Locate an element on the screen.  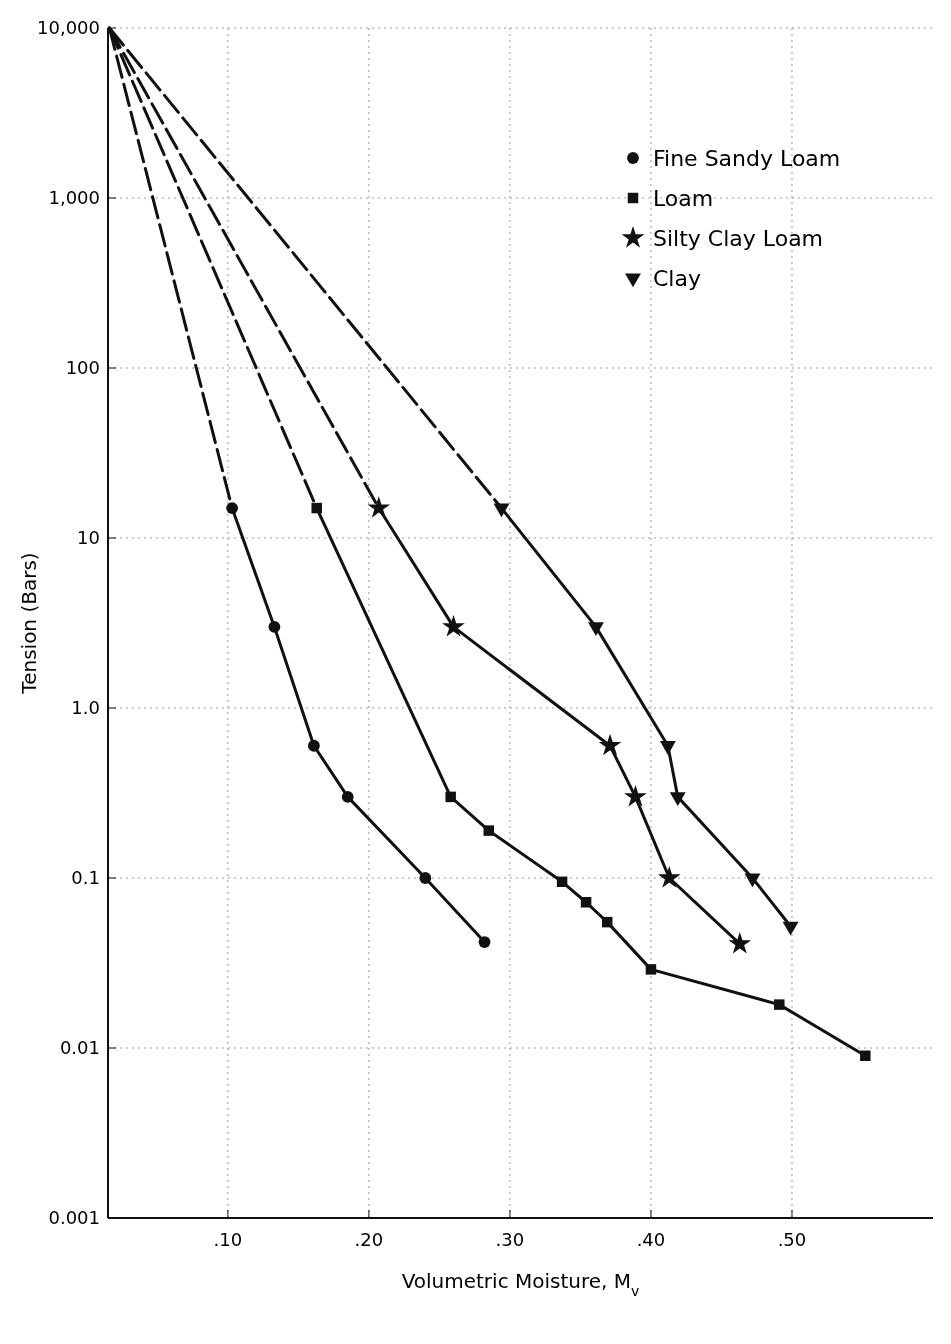
legend-label: Clay is located at coordinates (677, 278).